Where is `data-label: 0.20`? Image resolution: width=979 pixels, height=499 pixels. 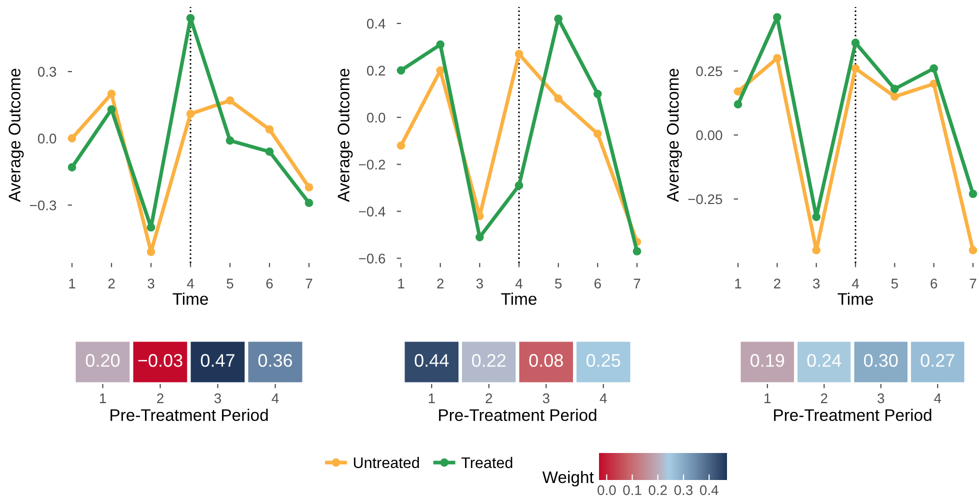 data-label: 0.20 is located at coordinates (103, 360).